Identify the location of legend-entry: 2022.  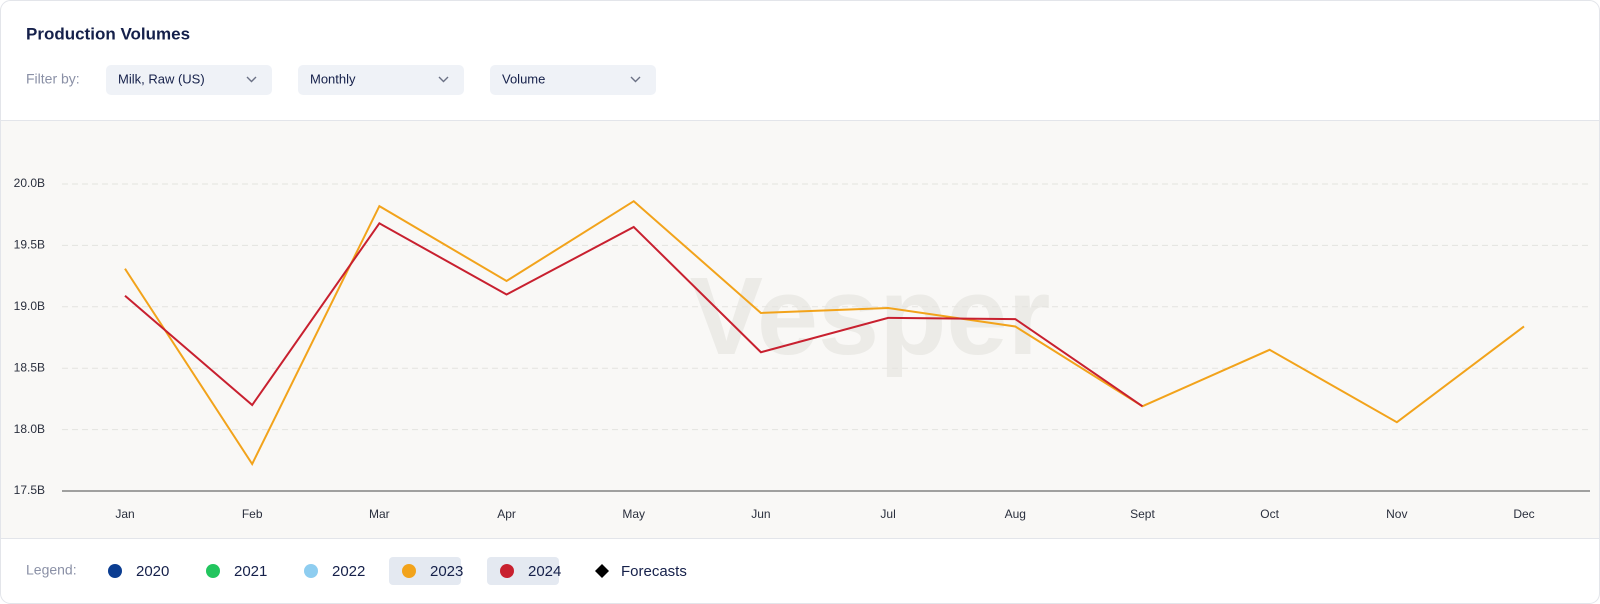
(348, 571).